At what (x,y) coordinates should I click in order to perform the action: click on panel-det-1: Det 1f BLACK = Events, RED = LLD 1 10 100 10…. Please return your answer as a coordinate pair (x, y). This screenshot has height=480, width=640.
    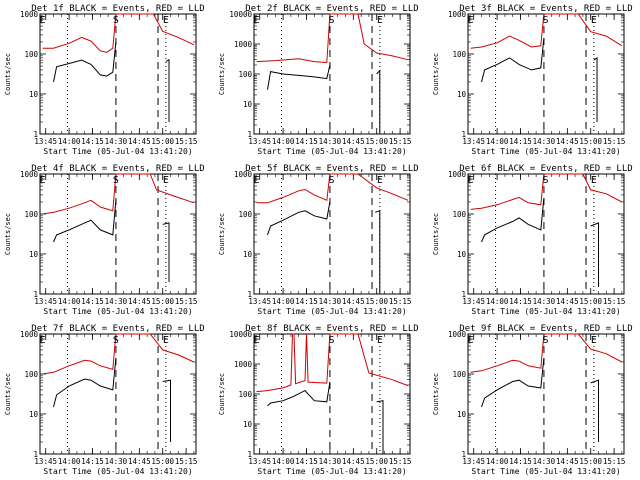
    Looking at the image, I should click on (104, 80).